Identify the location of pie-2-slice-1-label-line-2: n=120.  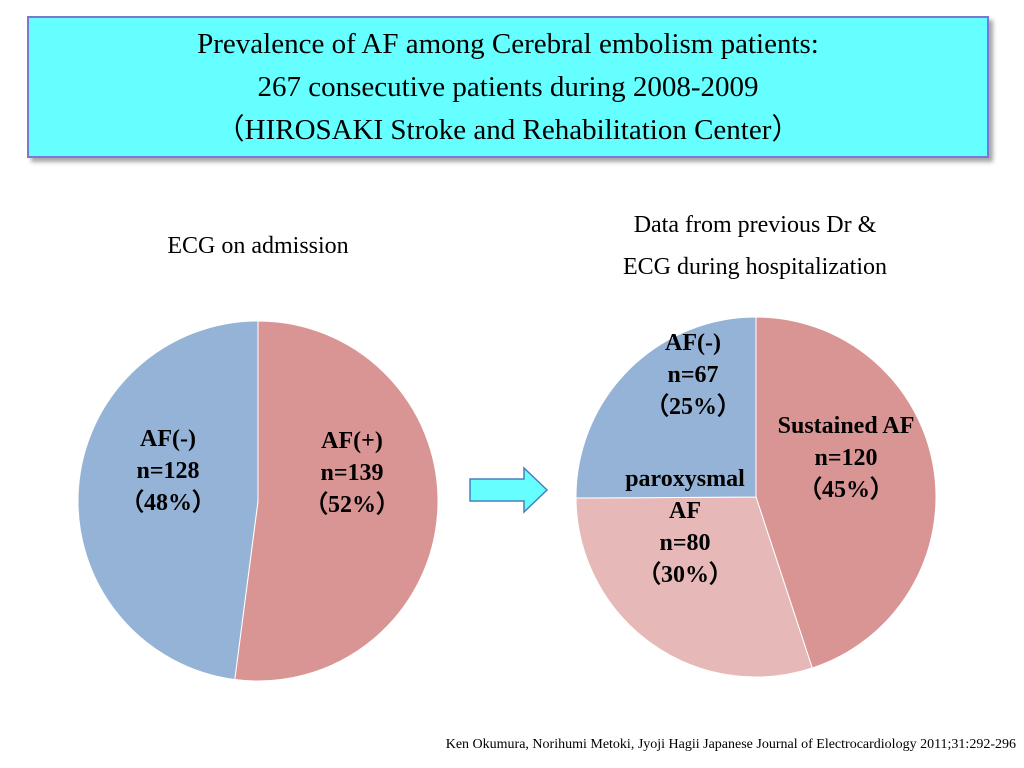
(845, 458).